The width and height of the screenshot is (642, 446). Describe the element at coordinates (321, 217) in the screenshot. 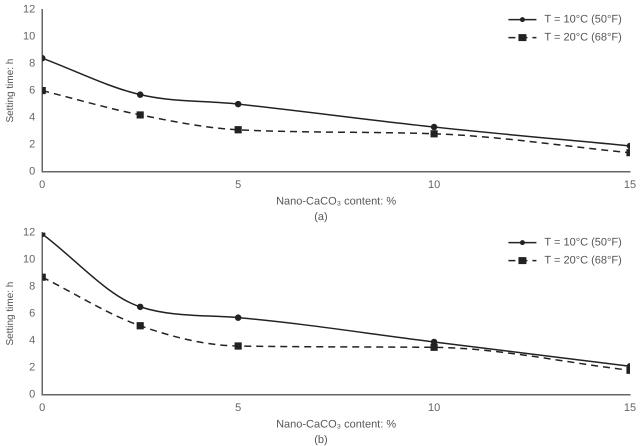

I see `text: (a)` at that location.